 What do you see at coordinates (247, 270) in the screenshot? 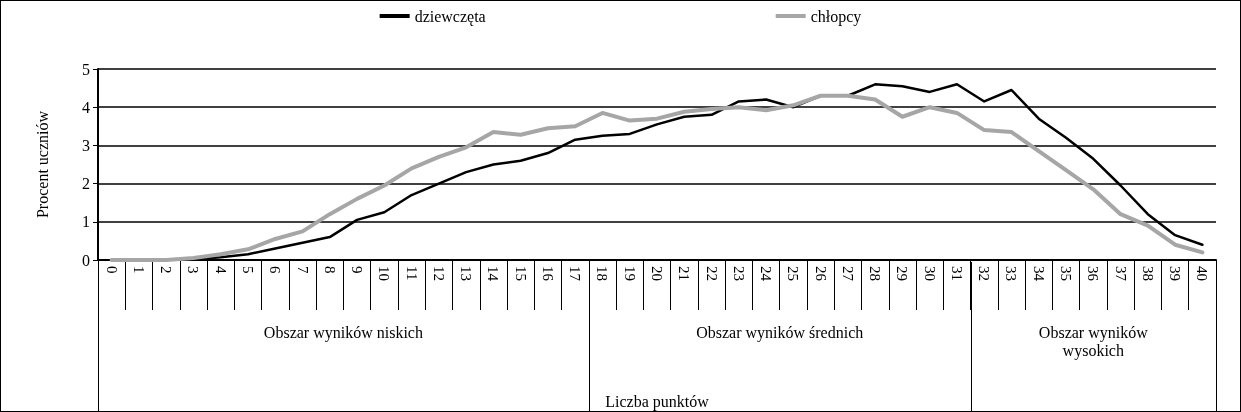
I see `x-tick-label: 5` at bounding box center [247, 270].